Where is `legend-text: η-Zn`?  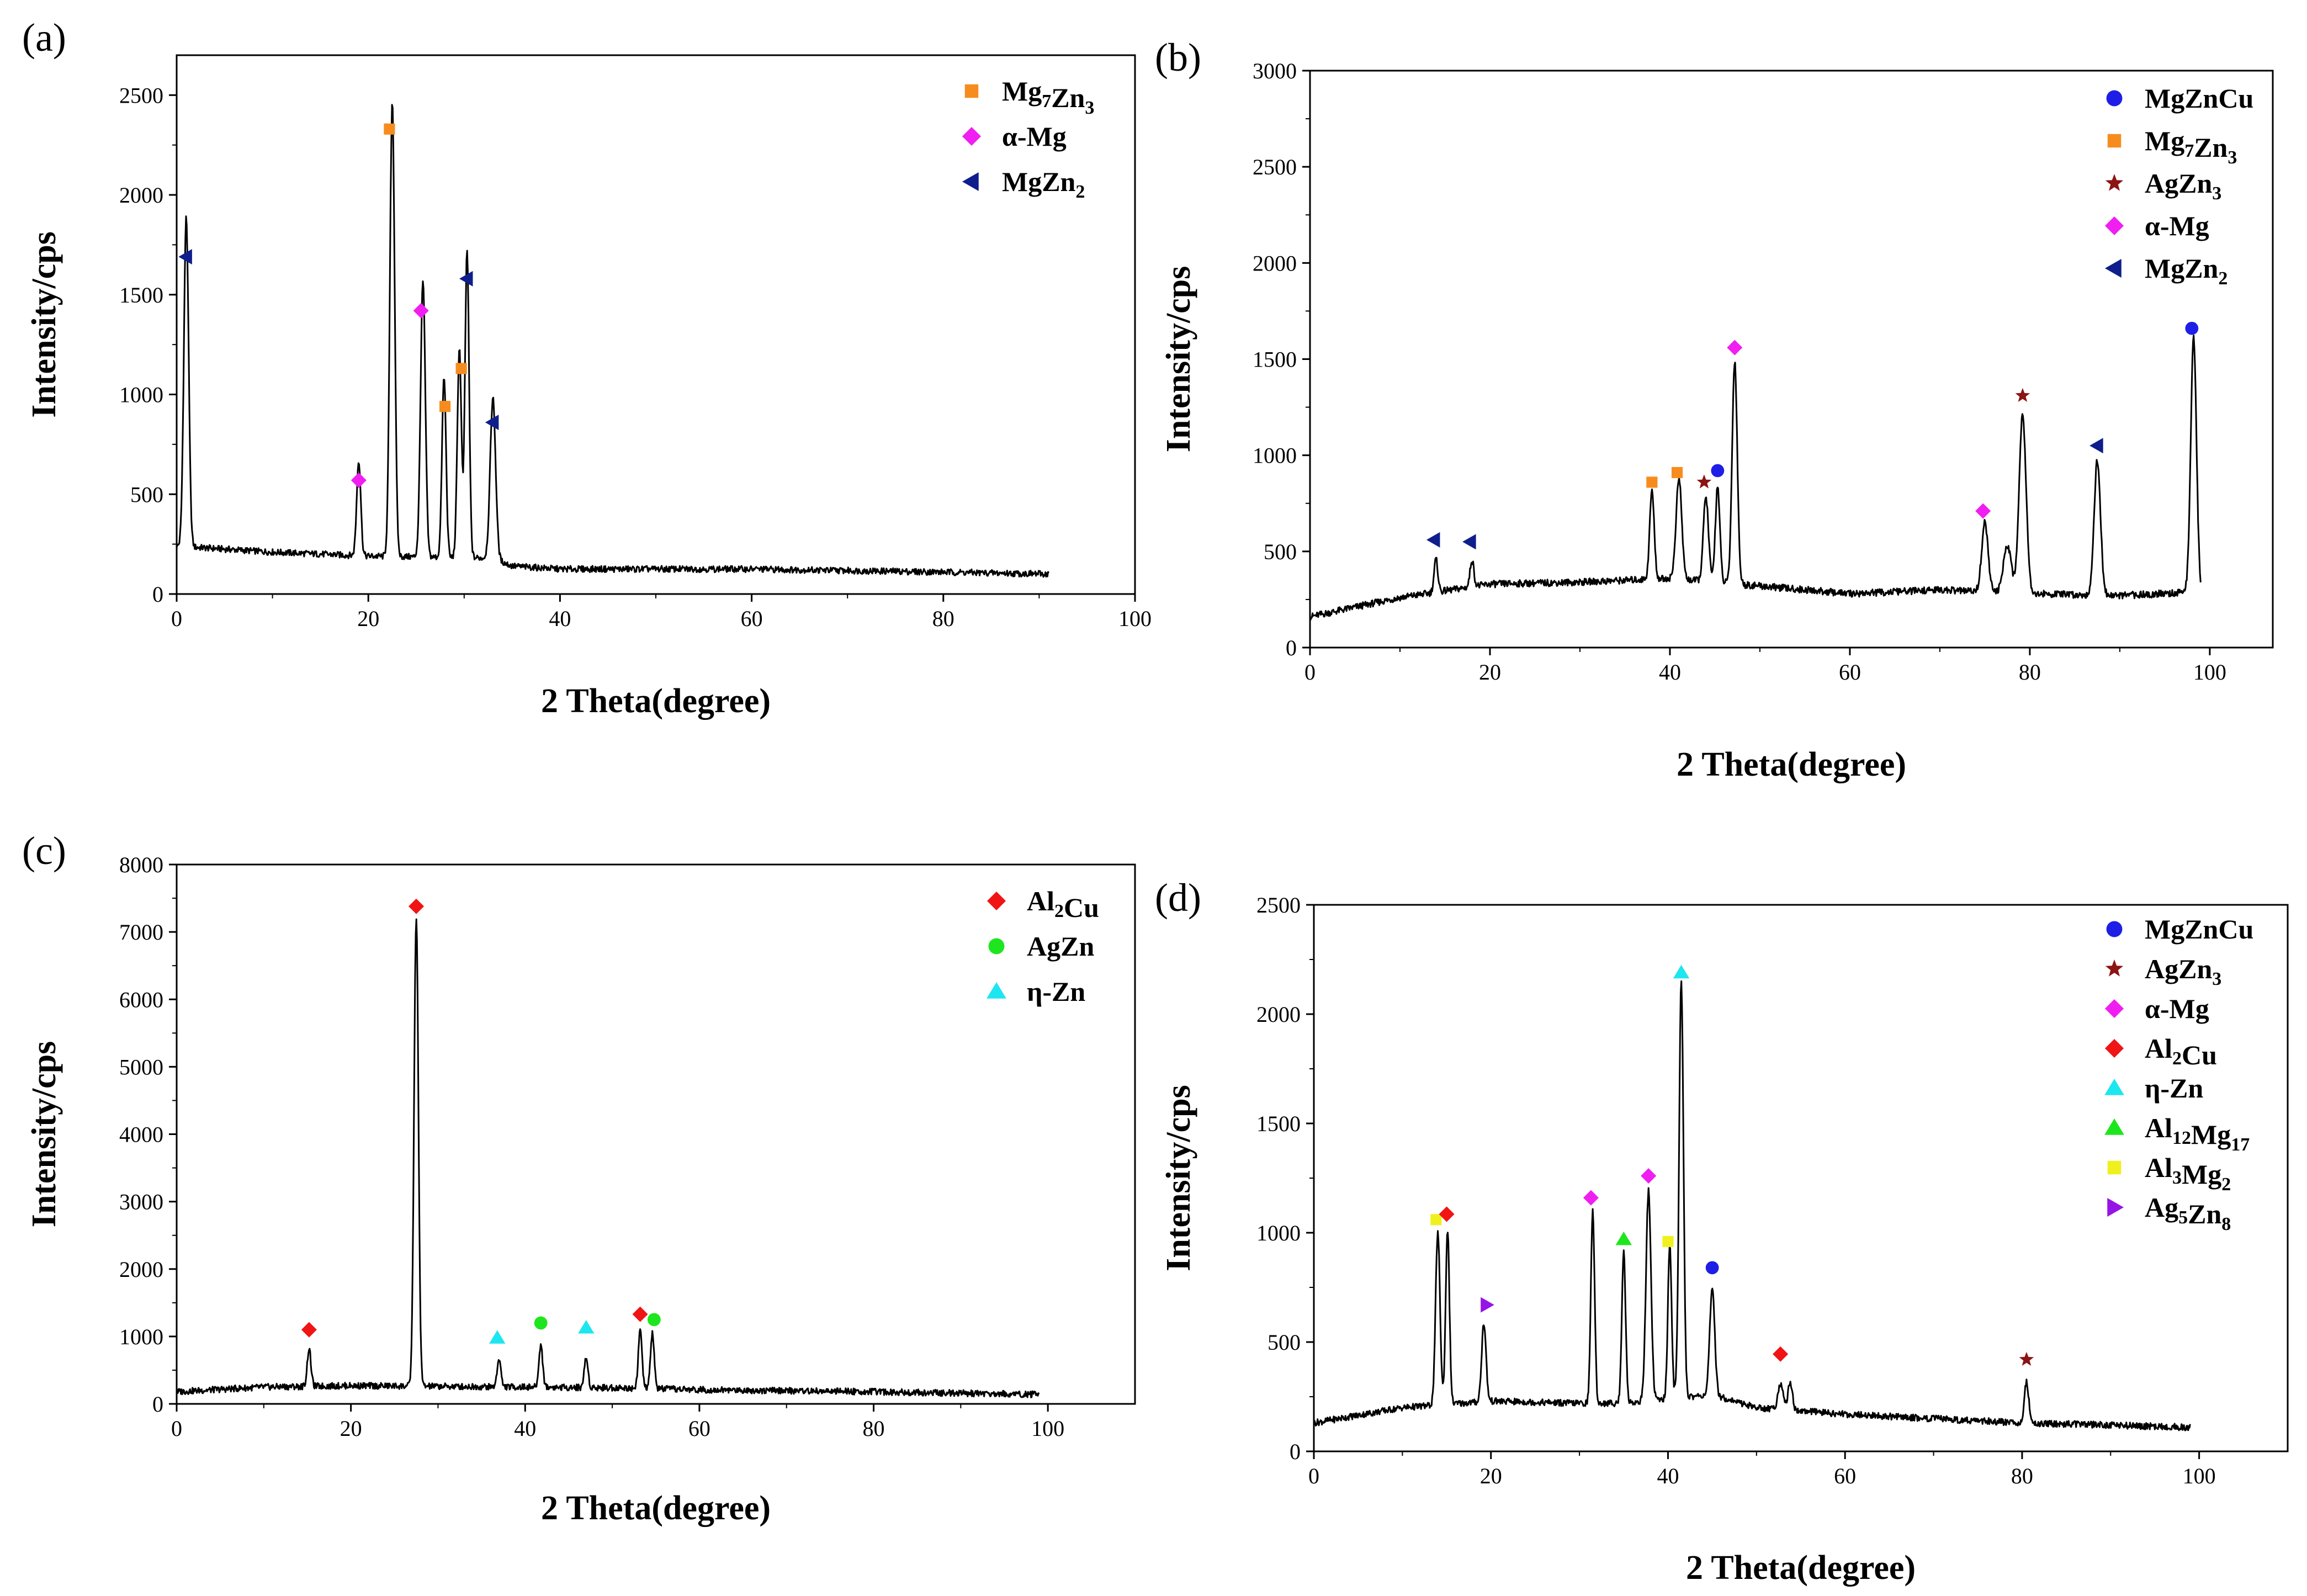
legend-text: η-Zn is located at coordinates (2174, 1088).